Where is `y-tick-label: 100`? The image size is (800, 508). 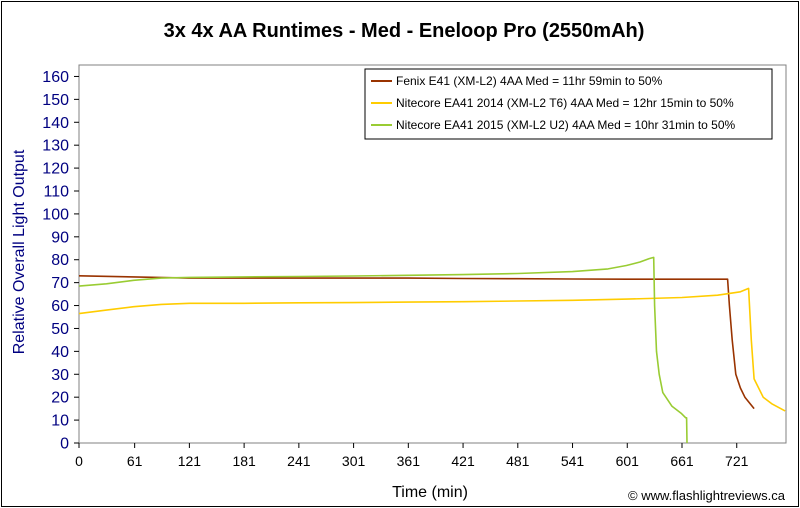
y-tick-label: 100 is located at coordinates (55, 214).